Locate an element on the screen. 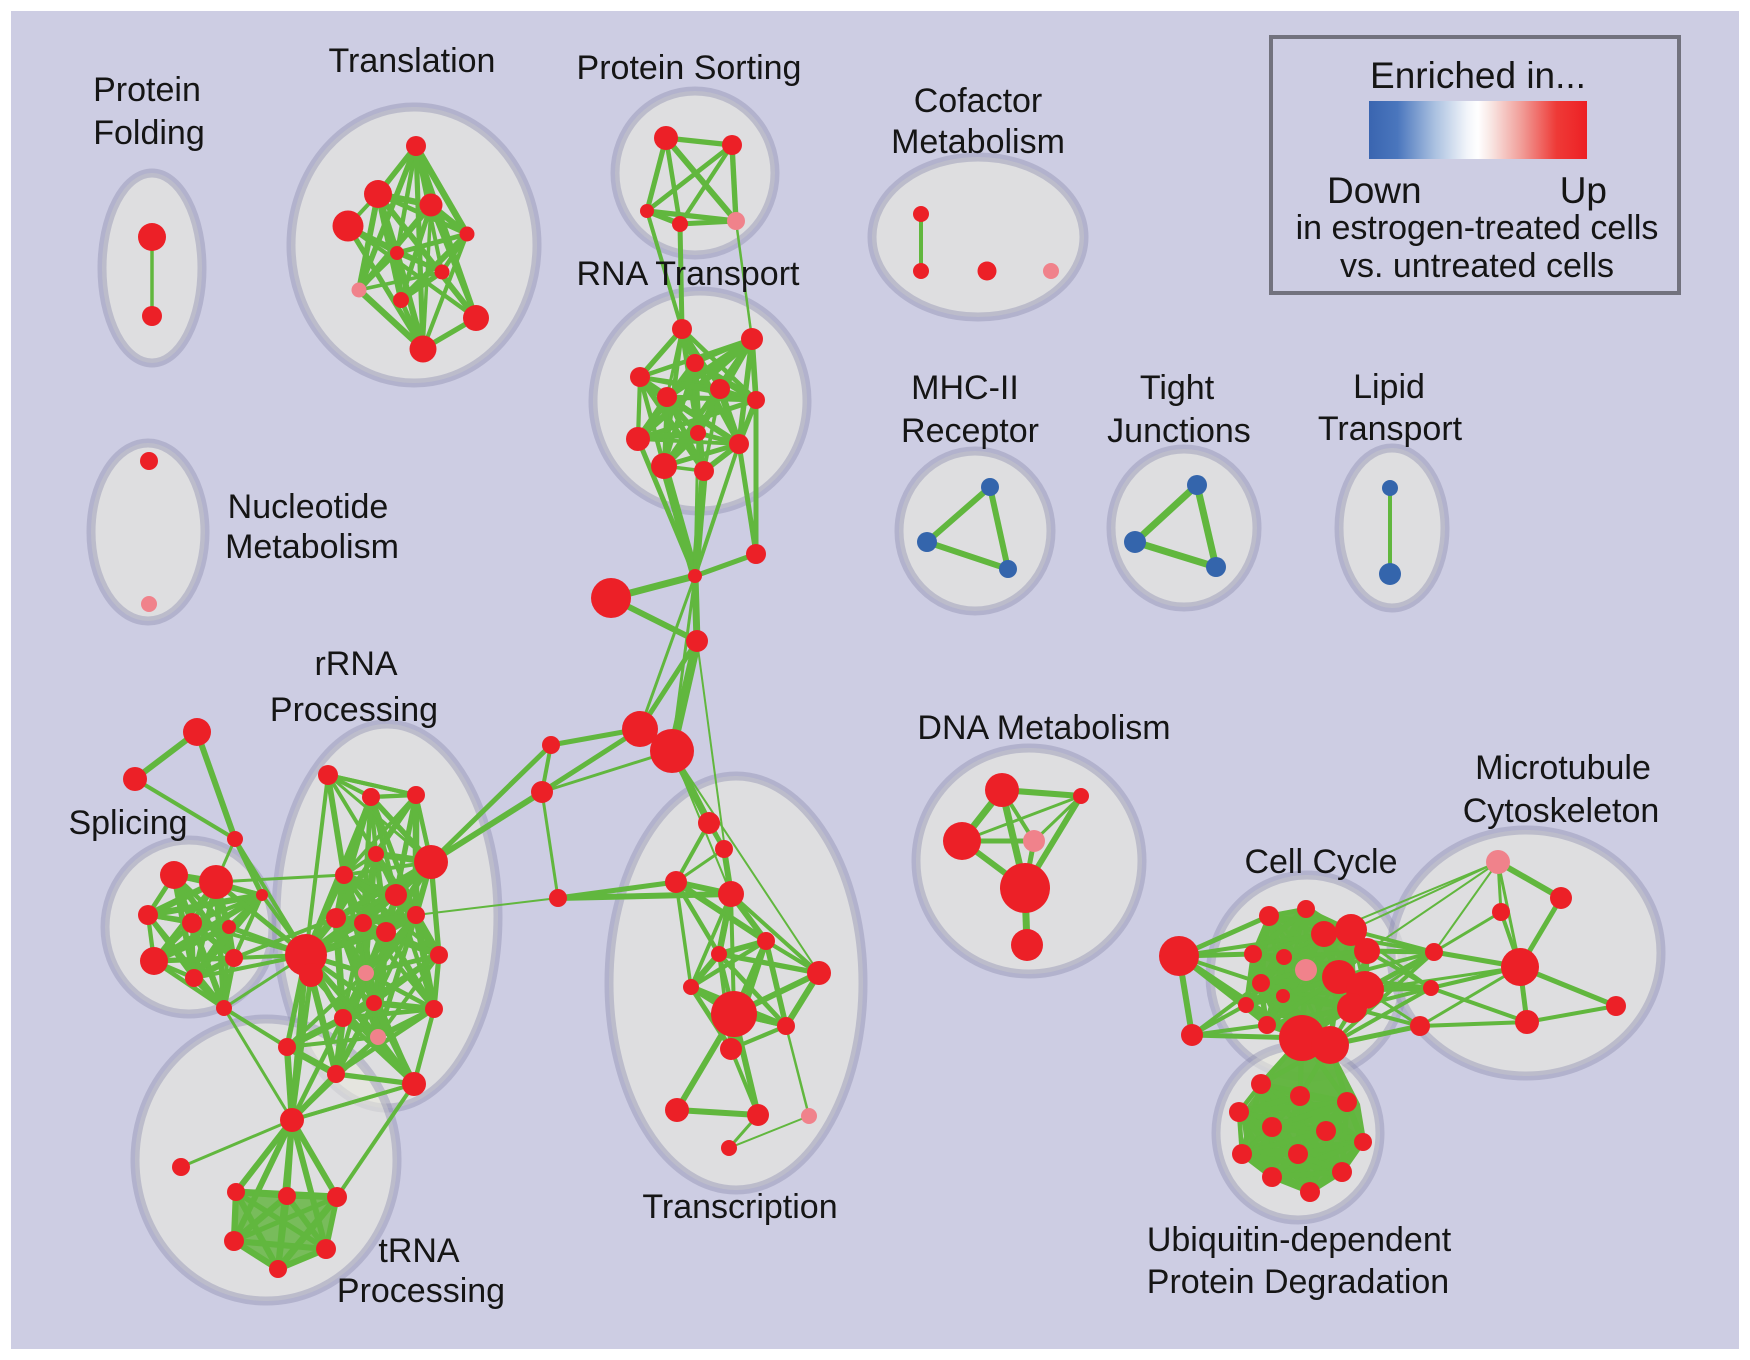 Image resolution: width=1750 pixels, height=1360 pixels. svg-text: Ubiquitin-dependent is located at coordinates (1299, 1240).